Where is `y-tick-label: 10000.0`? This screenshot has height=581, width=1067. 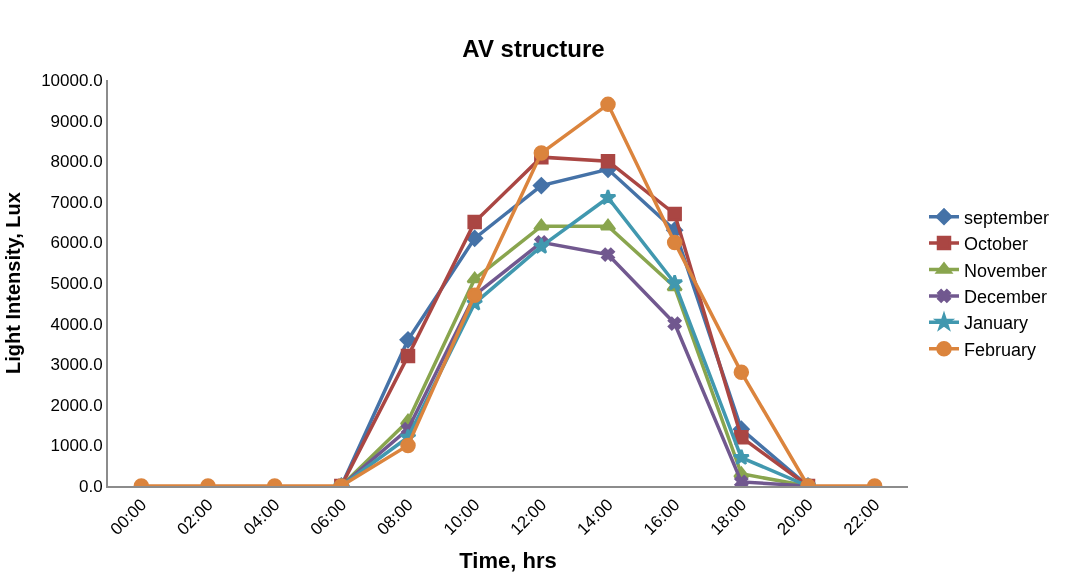 y-tick-label: 10000.0 is located at coordinates (72, 80).